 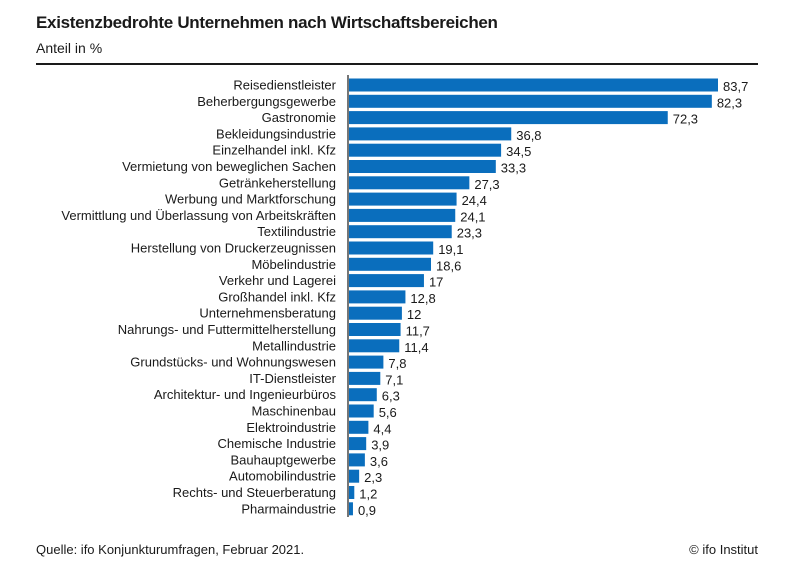 What do you see at coordinates (277, 296) in the screenshot?
I see `category-label: Großhandel inkl. Kfz` at bounding box center [277, 296].